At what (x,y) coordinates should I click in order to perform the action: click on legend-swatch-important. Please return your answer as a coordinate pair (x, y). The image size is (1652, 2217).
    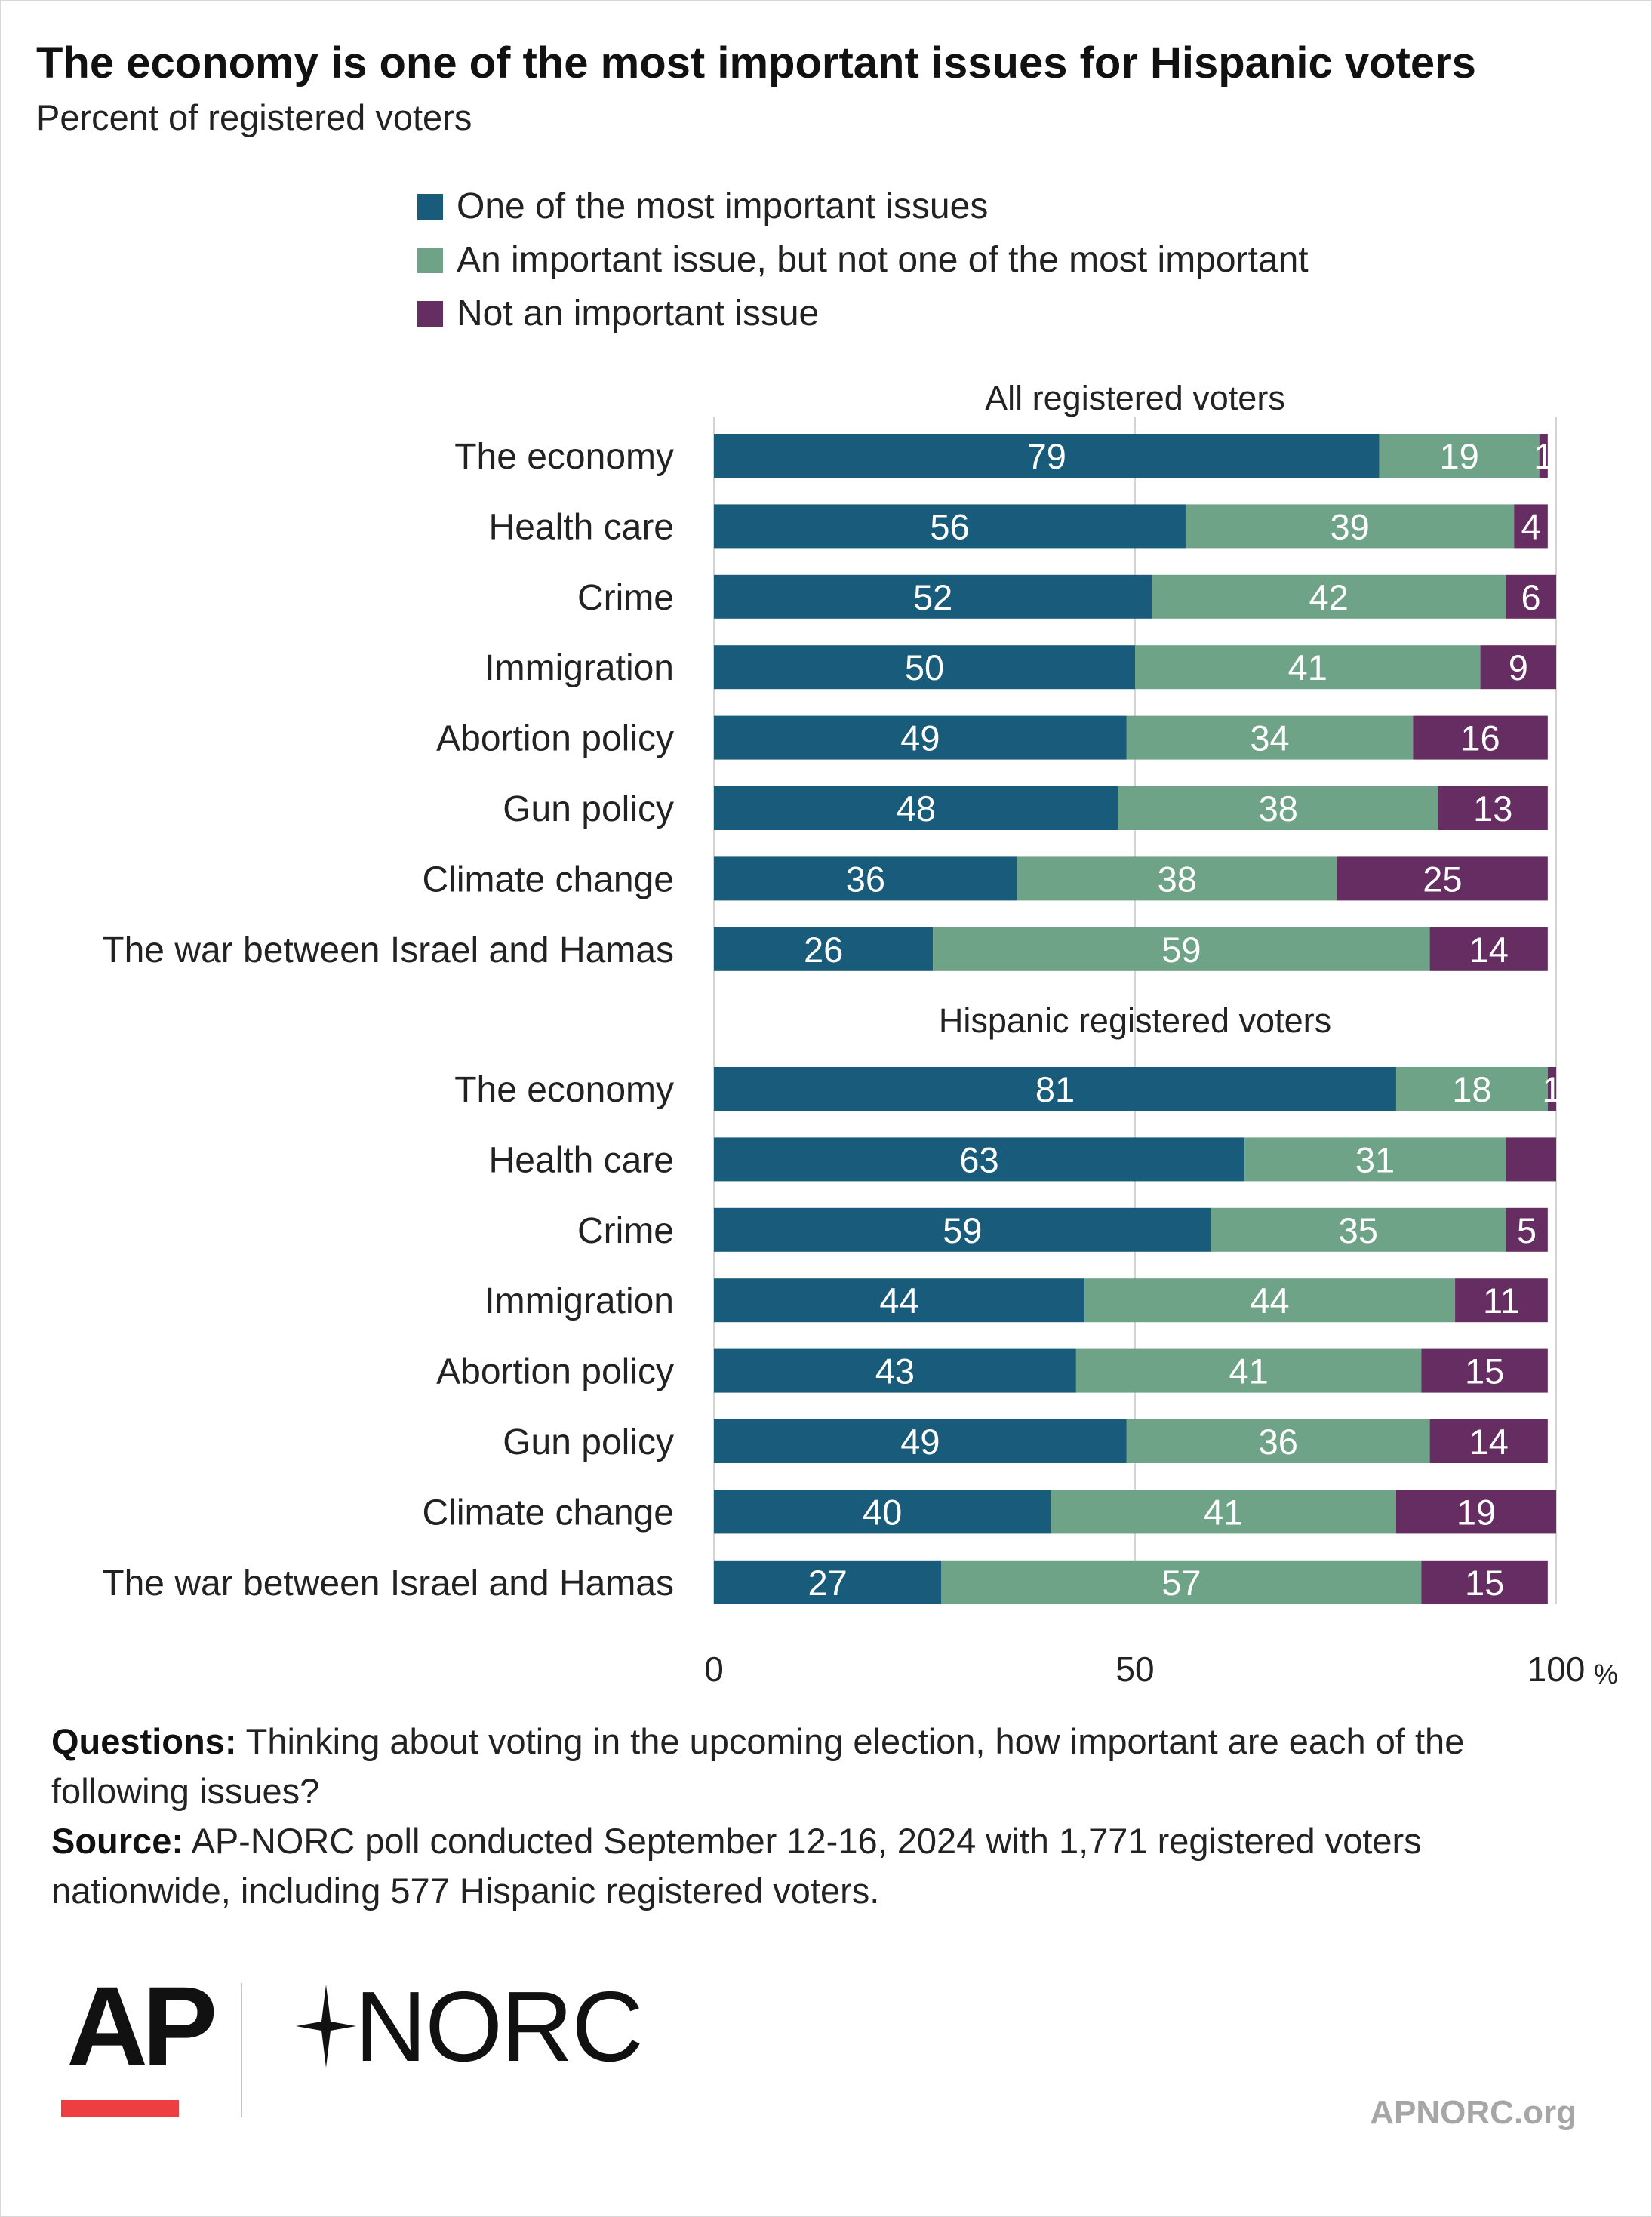
    Looking at the image, I should click on (430, 260).